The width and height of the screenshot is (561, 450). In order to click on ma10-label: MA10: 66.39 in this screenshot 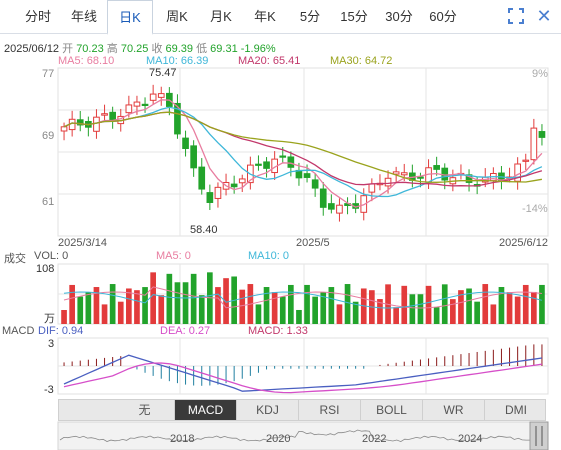, I will do `click(177, 61)`.